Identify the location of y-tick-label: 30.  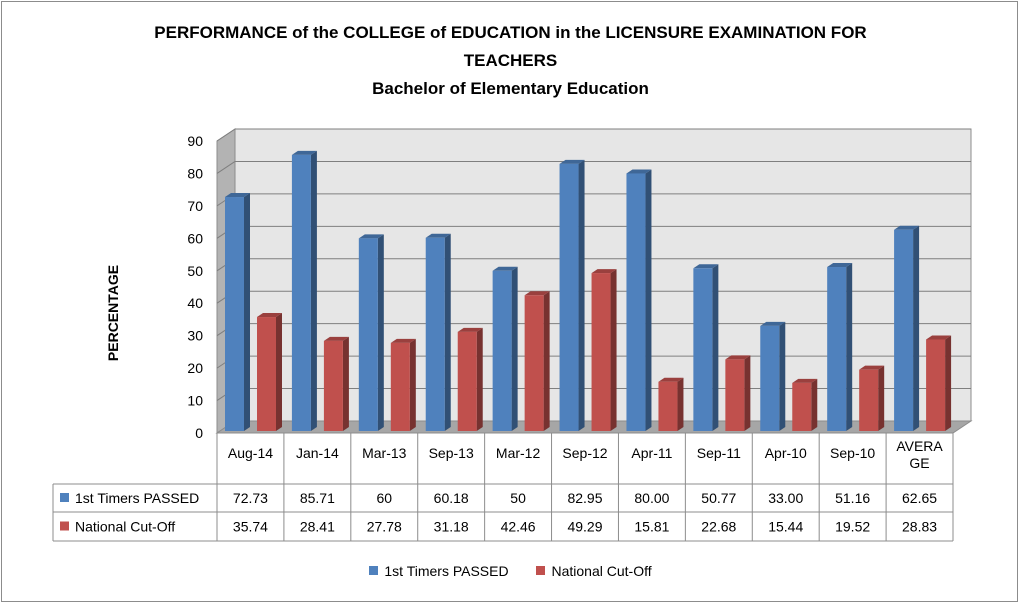
(195, 336).